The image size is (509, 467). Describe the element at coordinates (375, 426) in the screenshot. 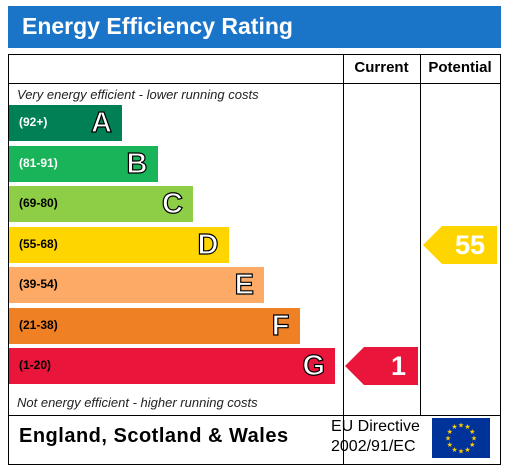

I see `eu-directive-label: EU Directive` at that location.